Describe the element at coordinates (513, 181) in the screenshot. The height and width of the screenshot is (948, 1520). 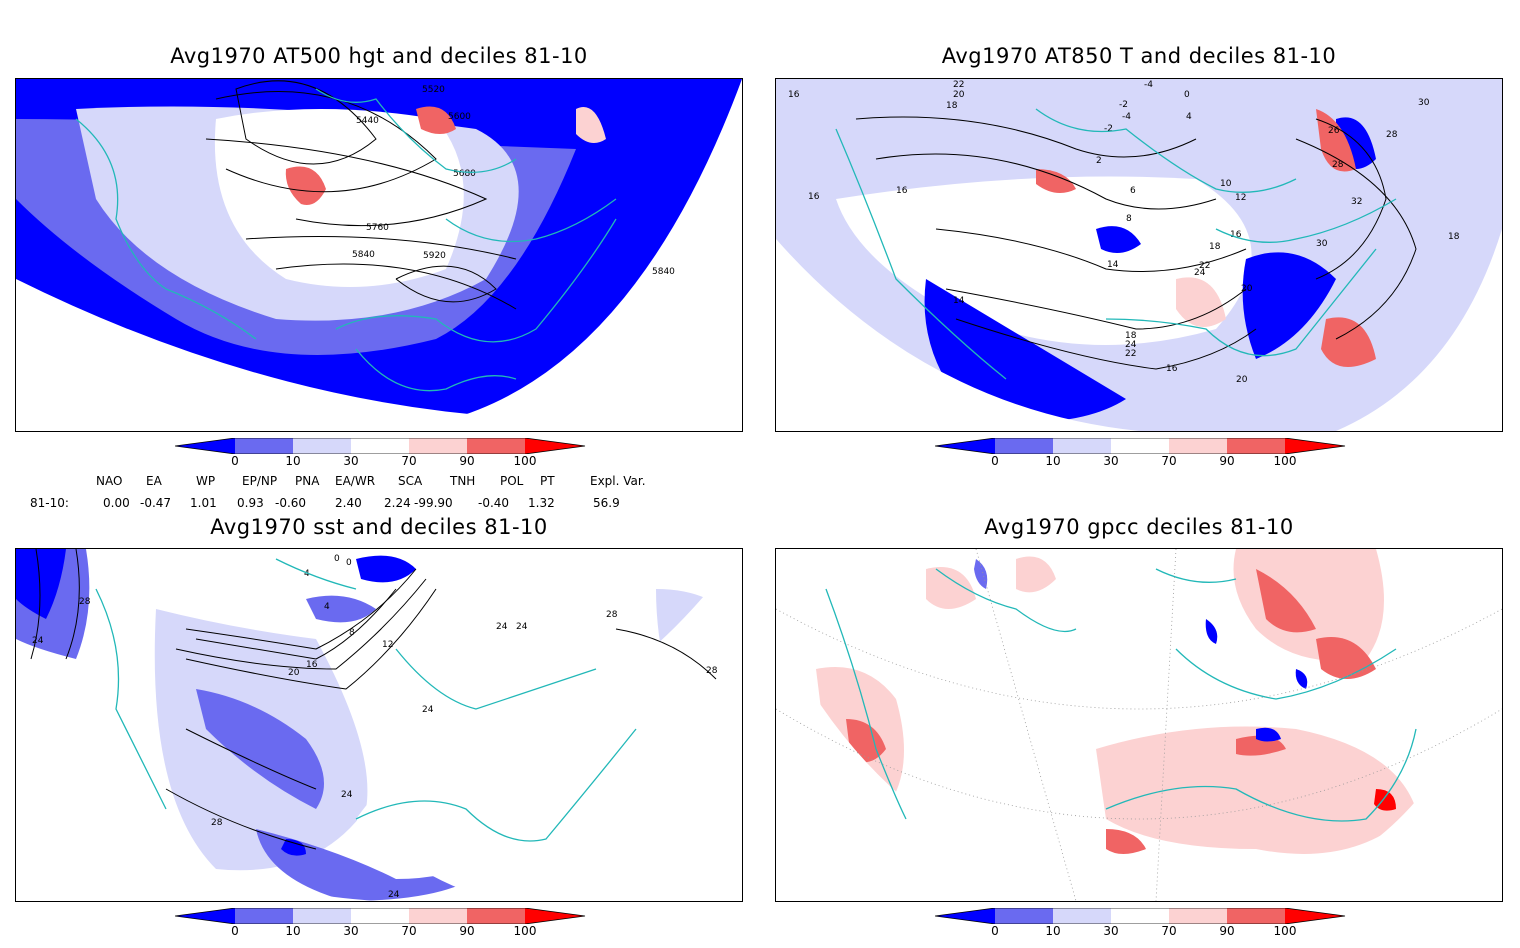
I see `contour-labels: 5520 5600 5440 5680 5760 5840 5920 5840` at that location.